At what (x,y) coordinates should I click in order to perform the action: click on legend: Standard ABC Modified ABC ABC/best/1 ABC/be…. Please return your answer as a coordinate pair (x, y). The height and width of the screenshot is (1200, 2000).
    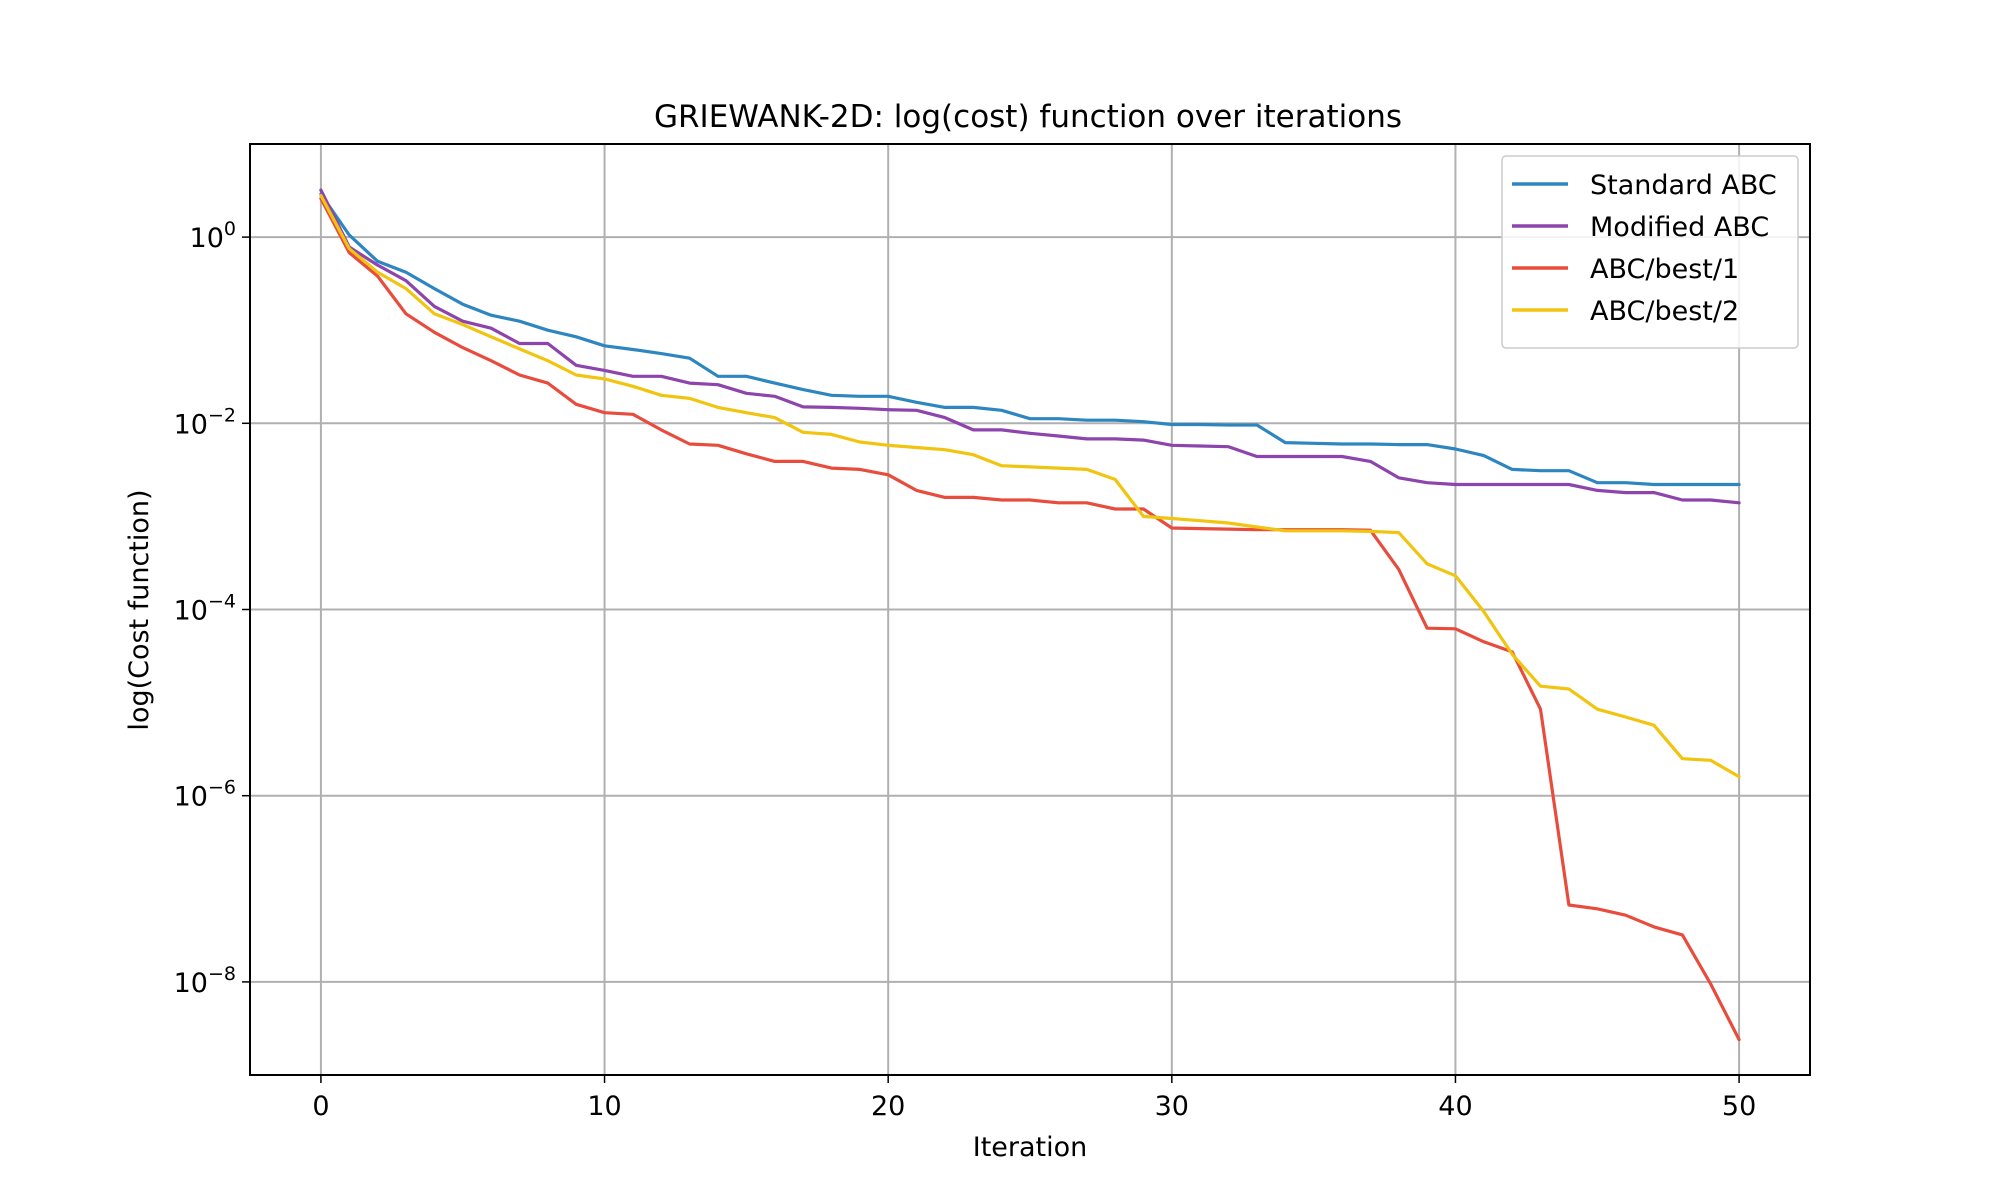
    Looking at the image, I should click on (1650, 252).